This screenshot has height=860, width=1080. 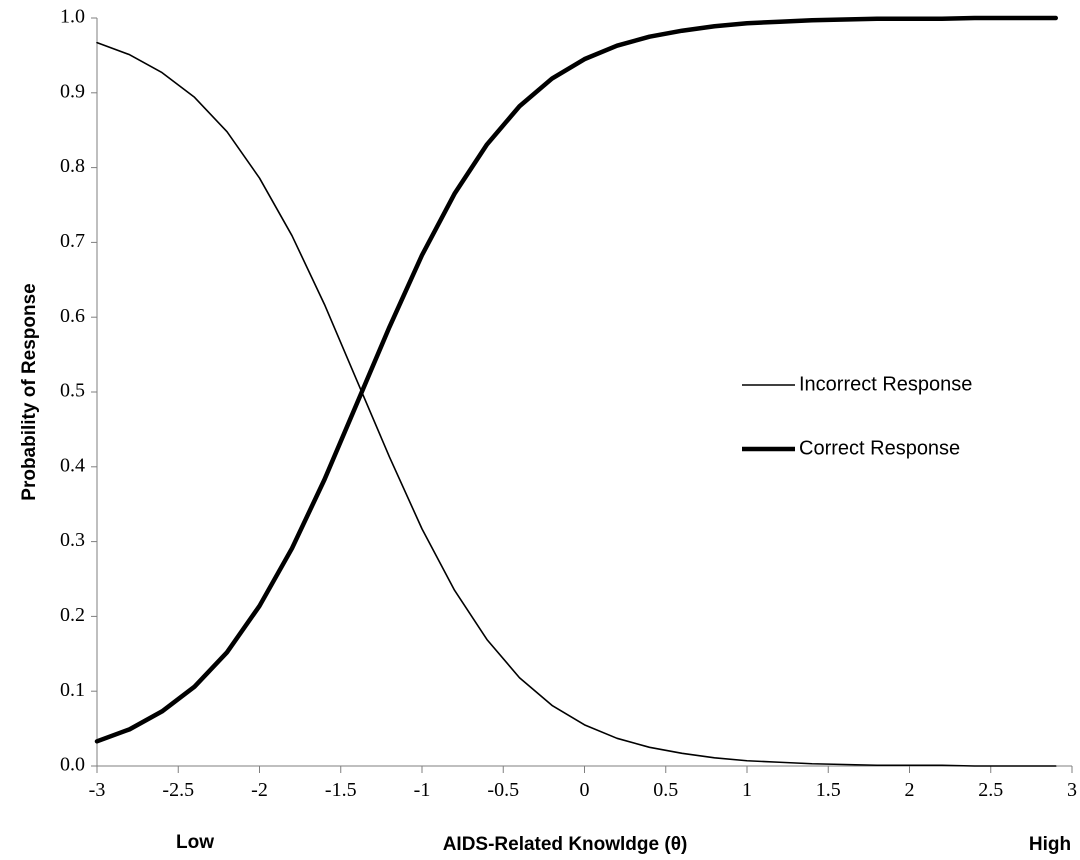 I want to click on y-tick-label: 0.9, so click(x=72, y=91).